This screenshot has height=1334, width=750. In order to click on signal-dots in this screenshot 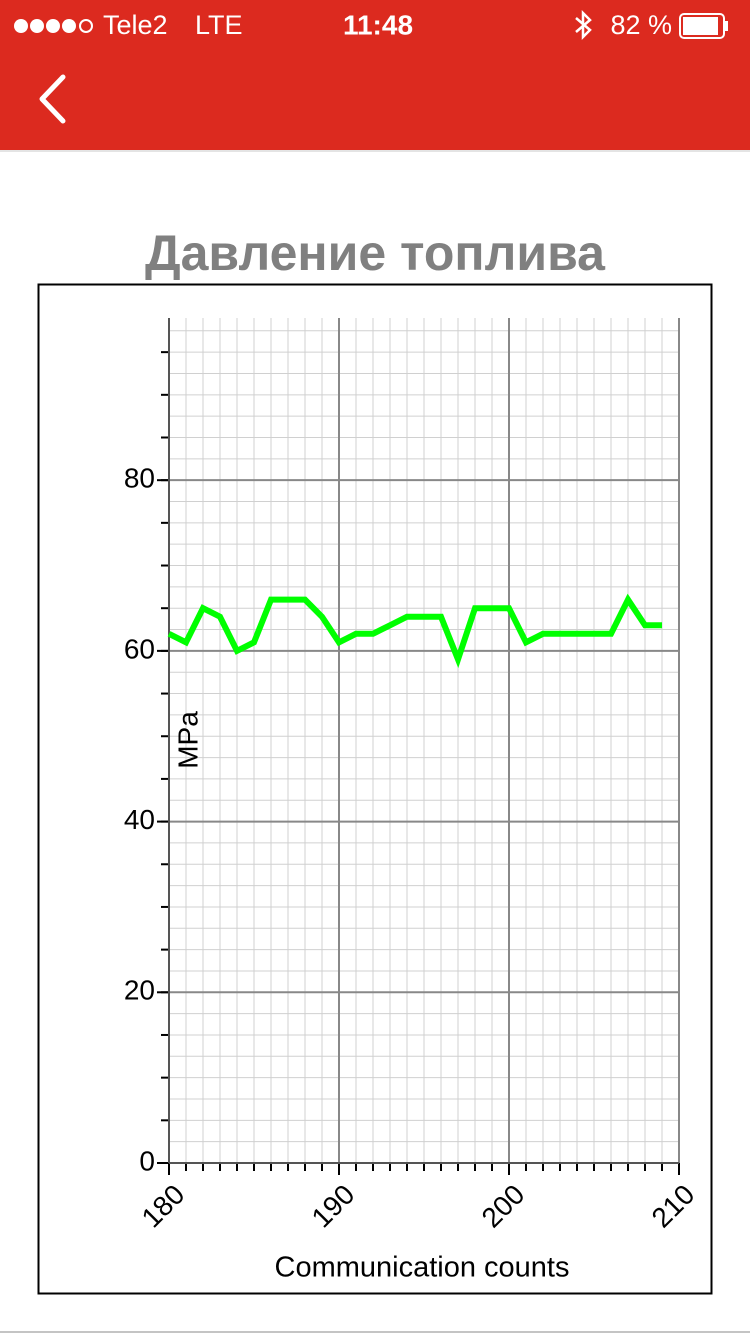, I will do `click(53, 26)`.